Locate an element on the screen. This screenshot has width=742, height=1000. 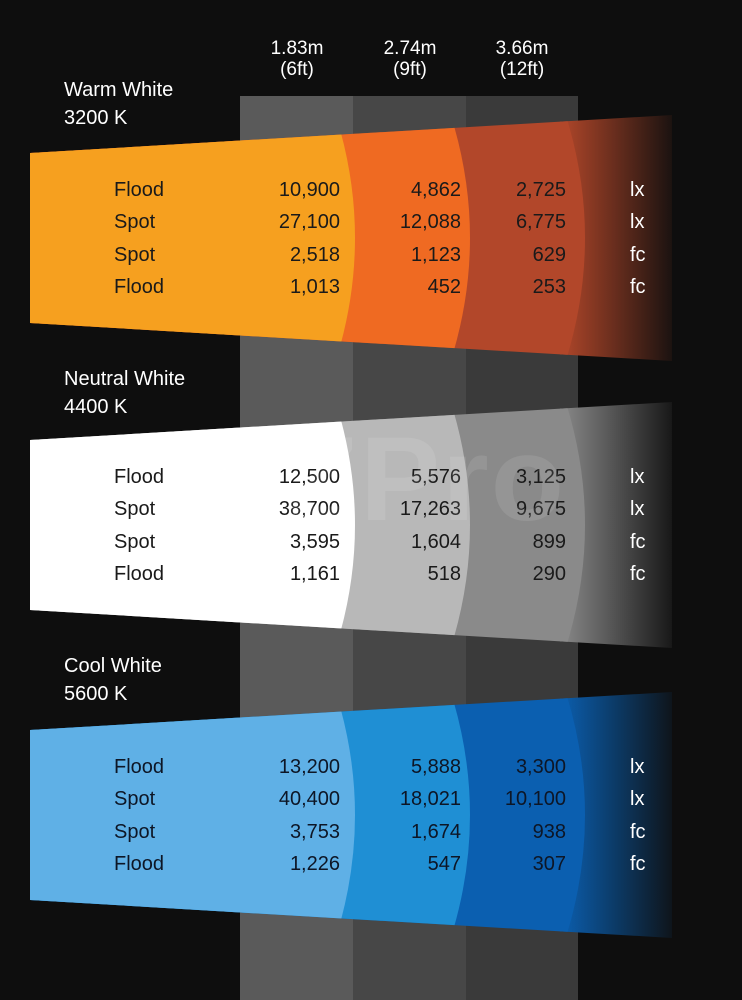
illuminance-value: 3,595 is located at coordinates (314, 542).